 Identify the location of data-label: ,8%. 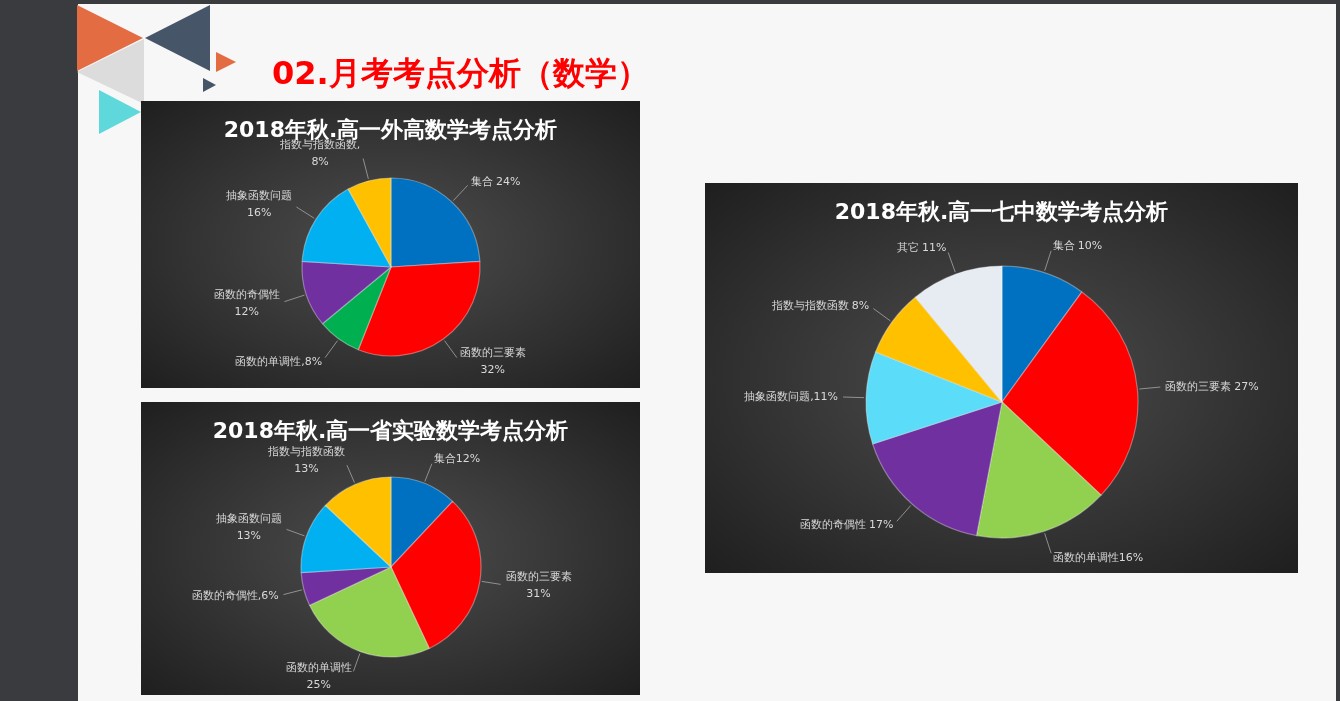
(312, 361).